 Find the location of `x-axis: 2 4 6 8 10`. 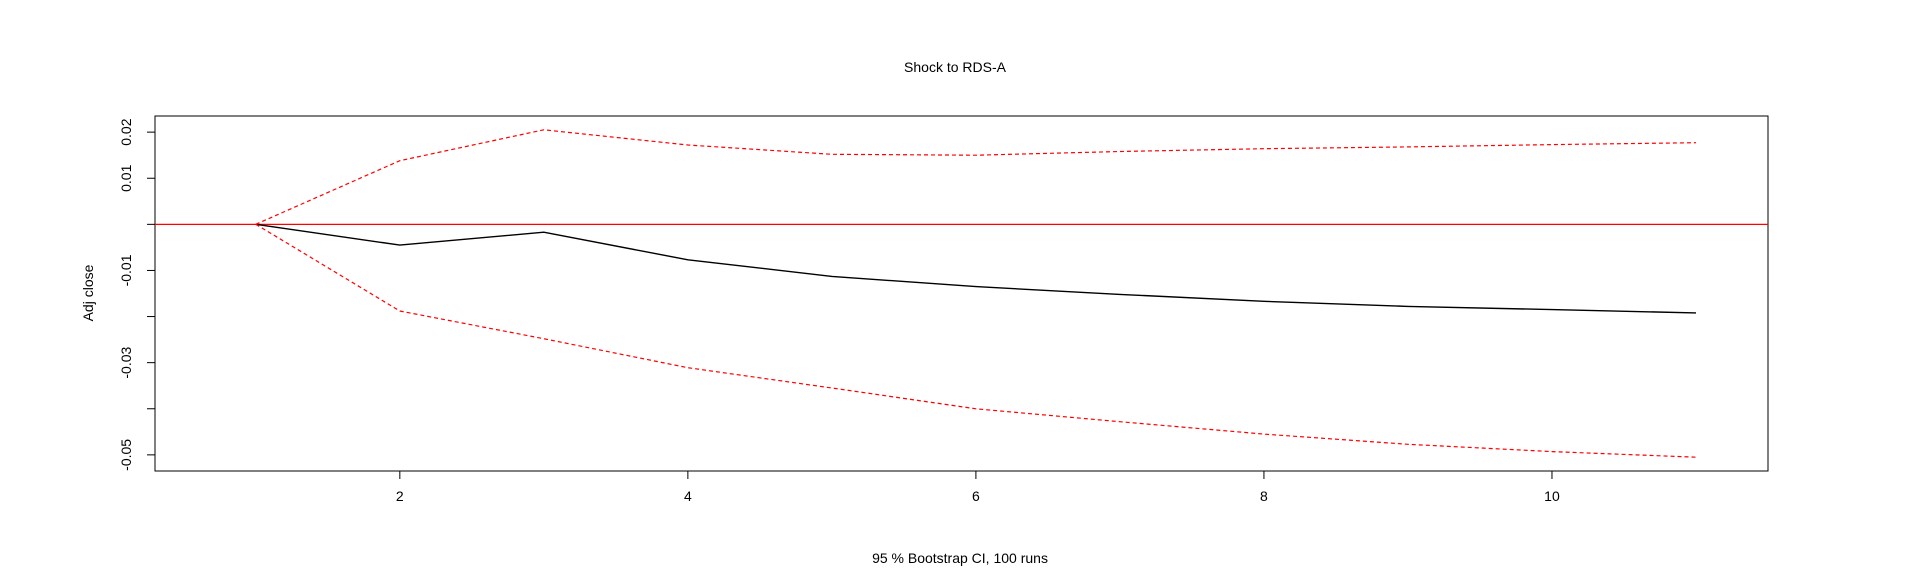

x-axis: 2 4 6 8 10 is located at coordinates (978, 487).